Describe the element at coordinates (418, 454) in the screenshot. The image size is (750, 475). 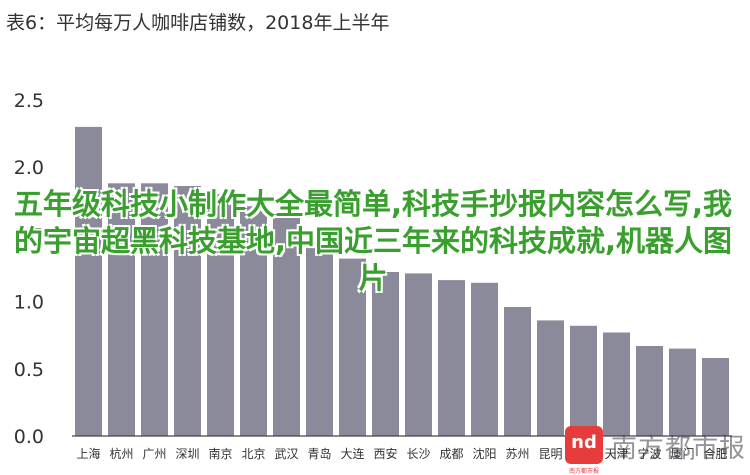
I see `x-tick-label: 长沙` at that location.